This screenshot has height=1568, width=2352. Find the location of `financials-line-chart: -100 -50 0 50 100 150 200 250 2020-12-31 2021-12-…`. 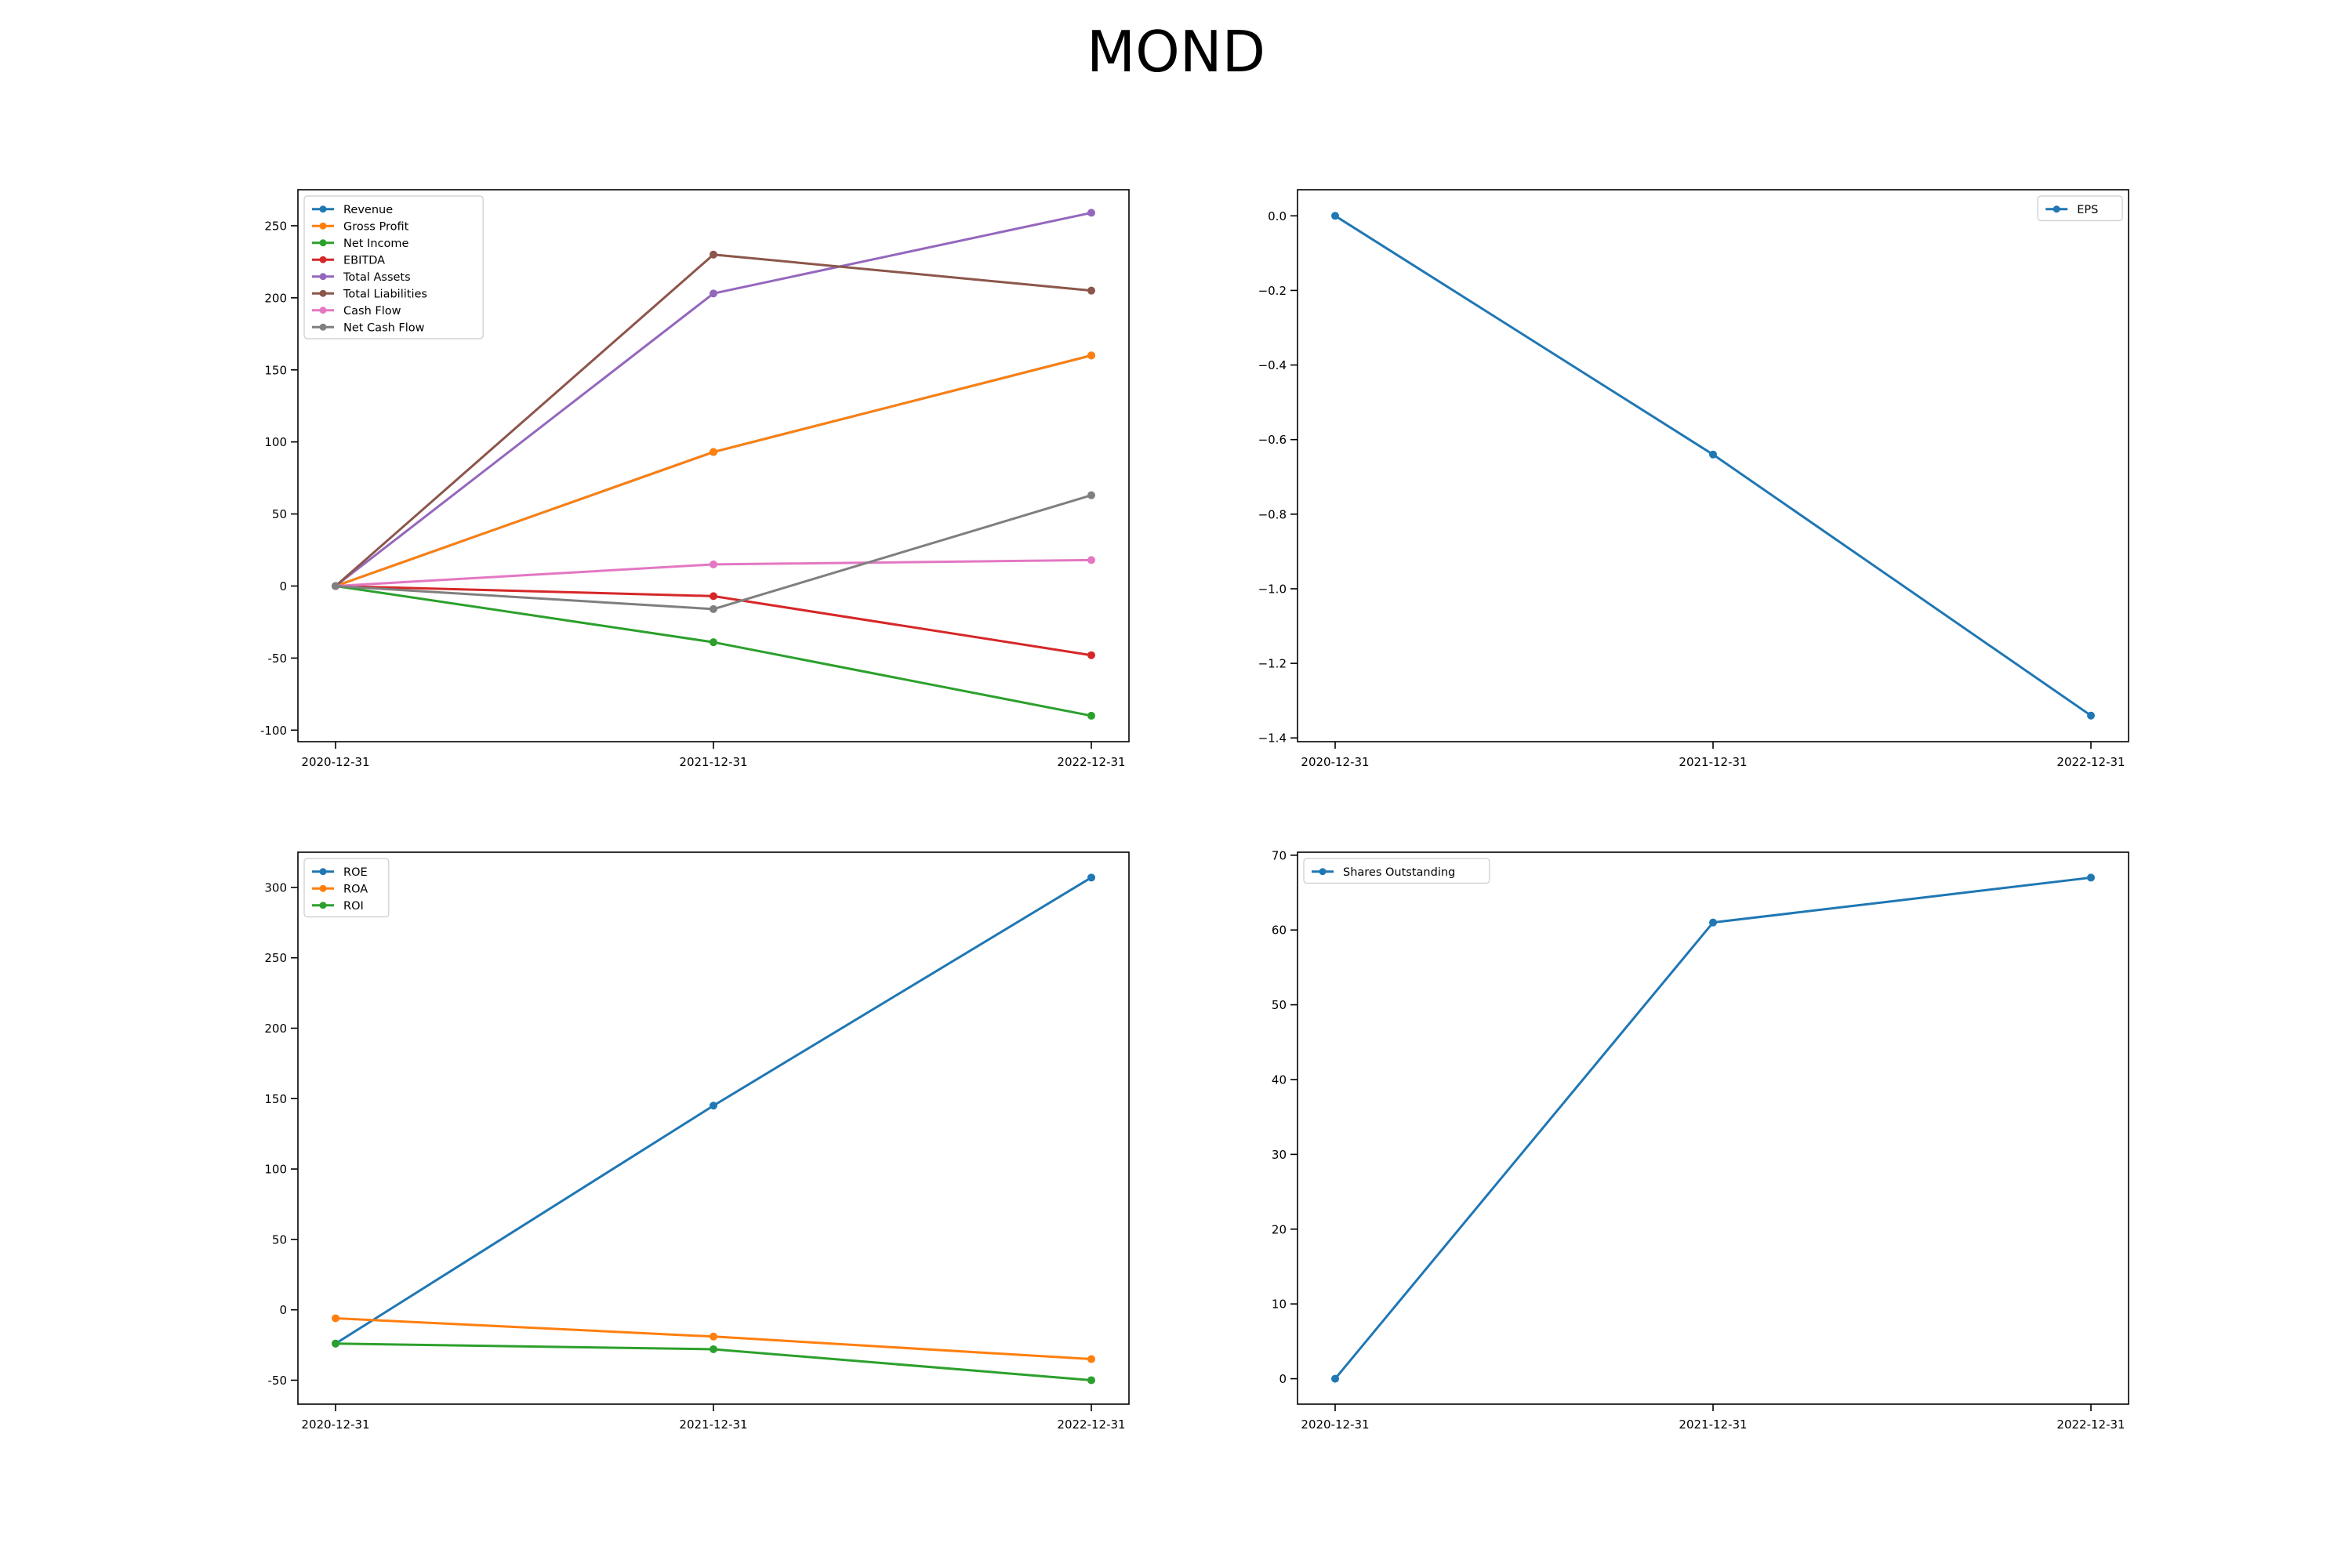

financials-line-chart: -100 -50 0 50 100 150 200 250 2020-12-31 2021-12-… is located at coordinates (695, 479).